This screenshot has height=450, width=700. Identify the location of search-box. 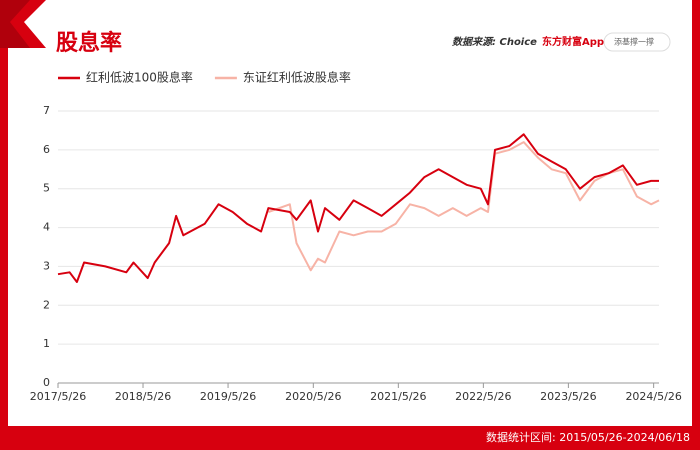
(637, 42).